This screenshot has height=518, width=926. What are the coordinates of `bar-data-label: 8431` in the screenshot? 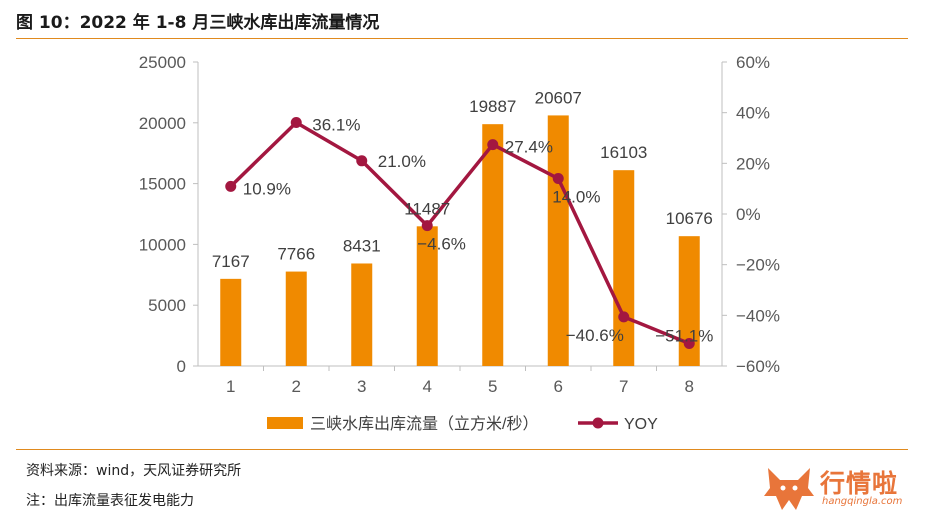 It's located at (362, 245).